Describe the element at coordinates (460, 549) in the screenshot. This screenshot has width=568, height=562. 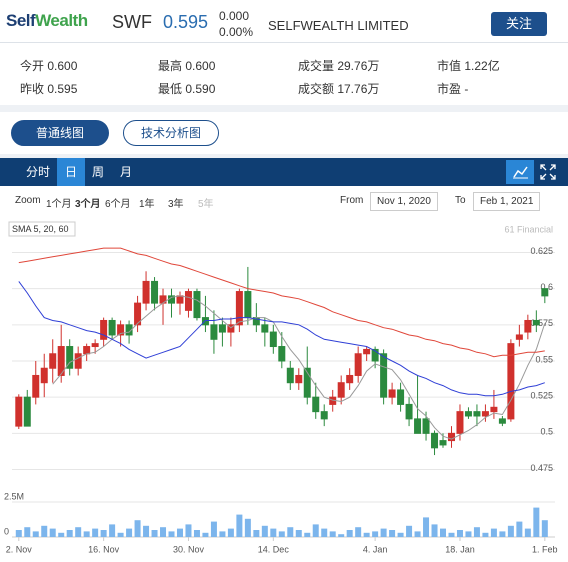
I see `x-tick-label: 18. Jan` at that location.